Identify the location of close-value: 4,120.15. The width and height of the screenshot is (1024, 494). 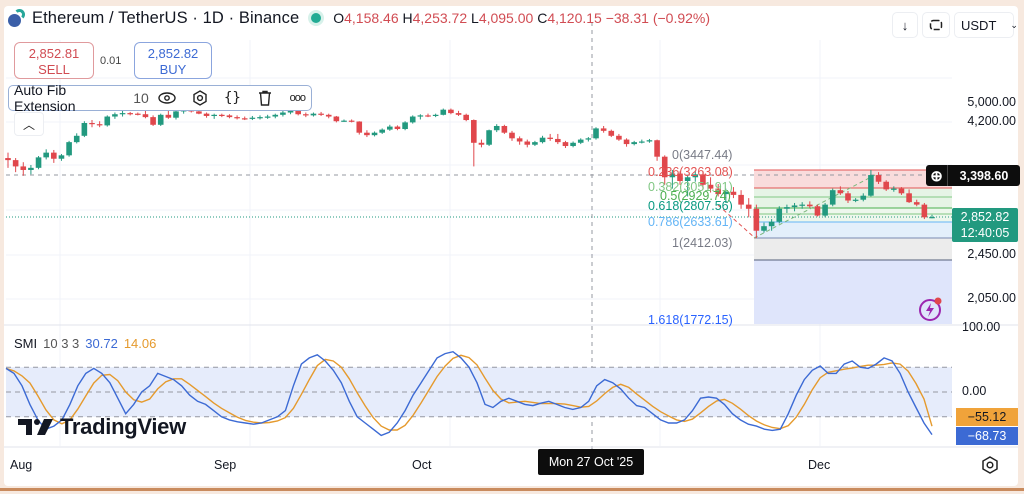
(574, 18).